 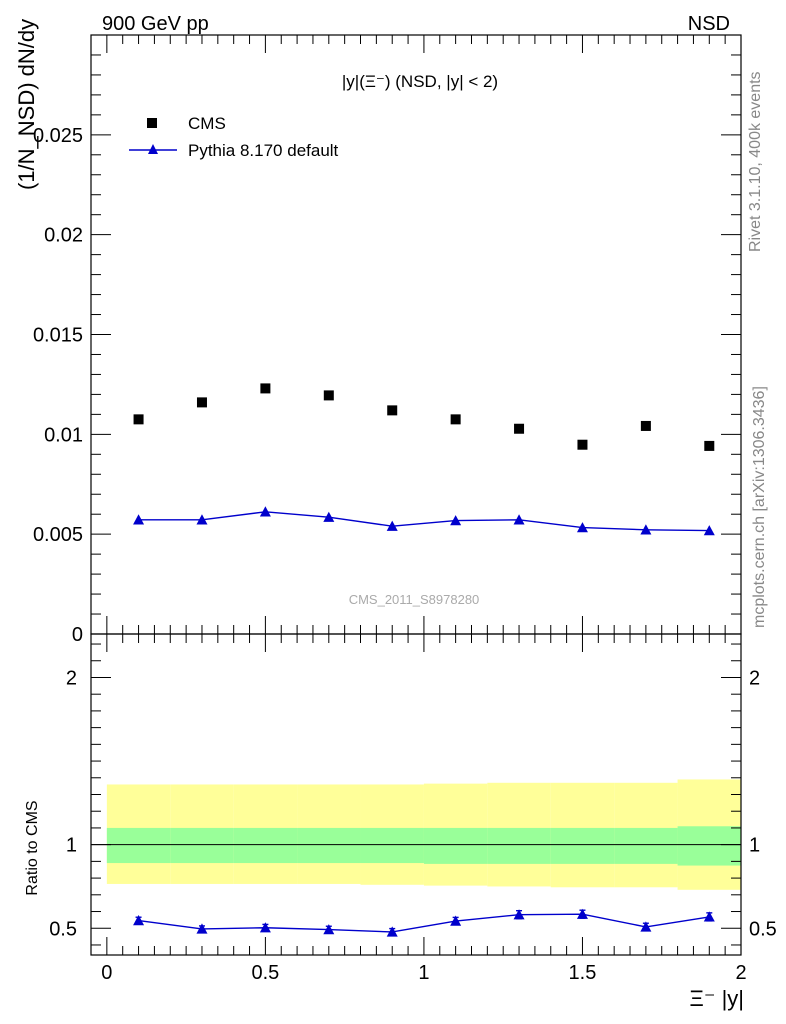 I want to click on main-plot-content, so click(x=424, y=459).